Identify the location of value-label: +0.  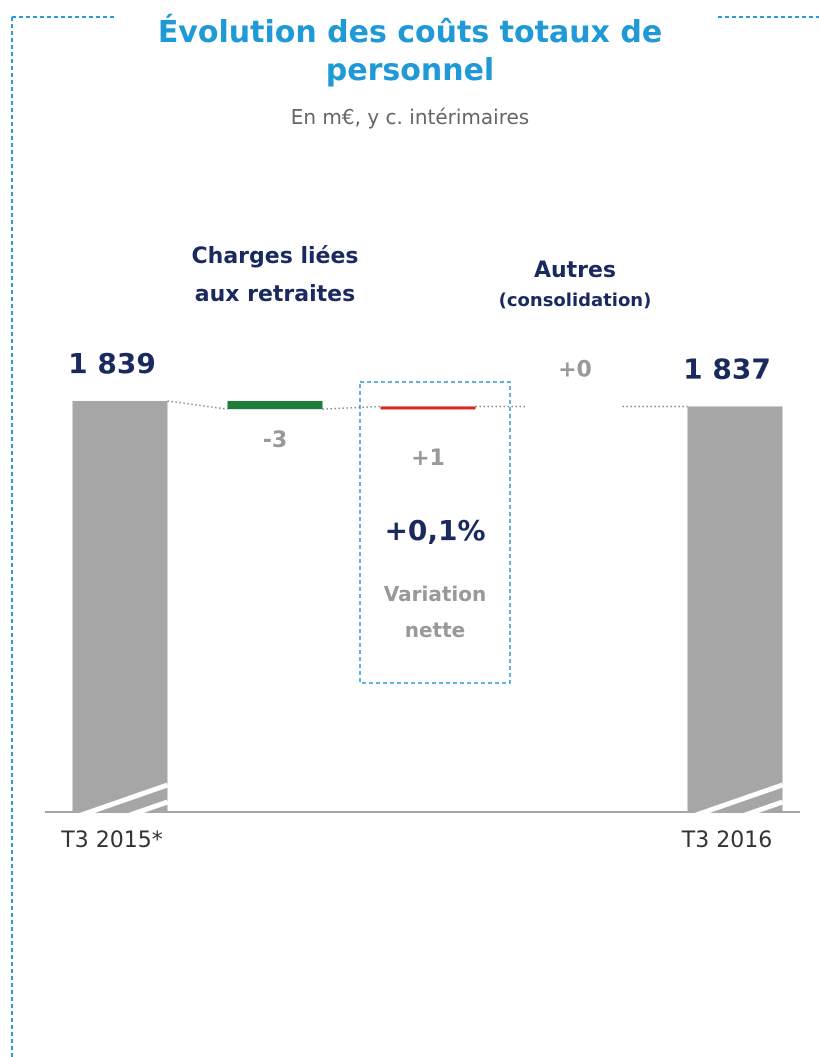
(575, 369).